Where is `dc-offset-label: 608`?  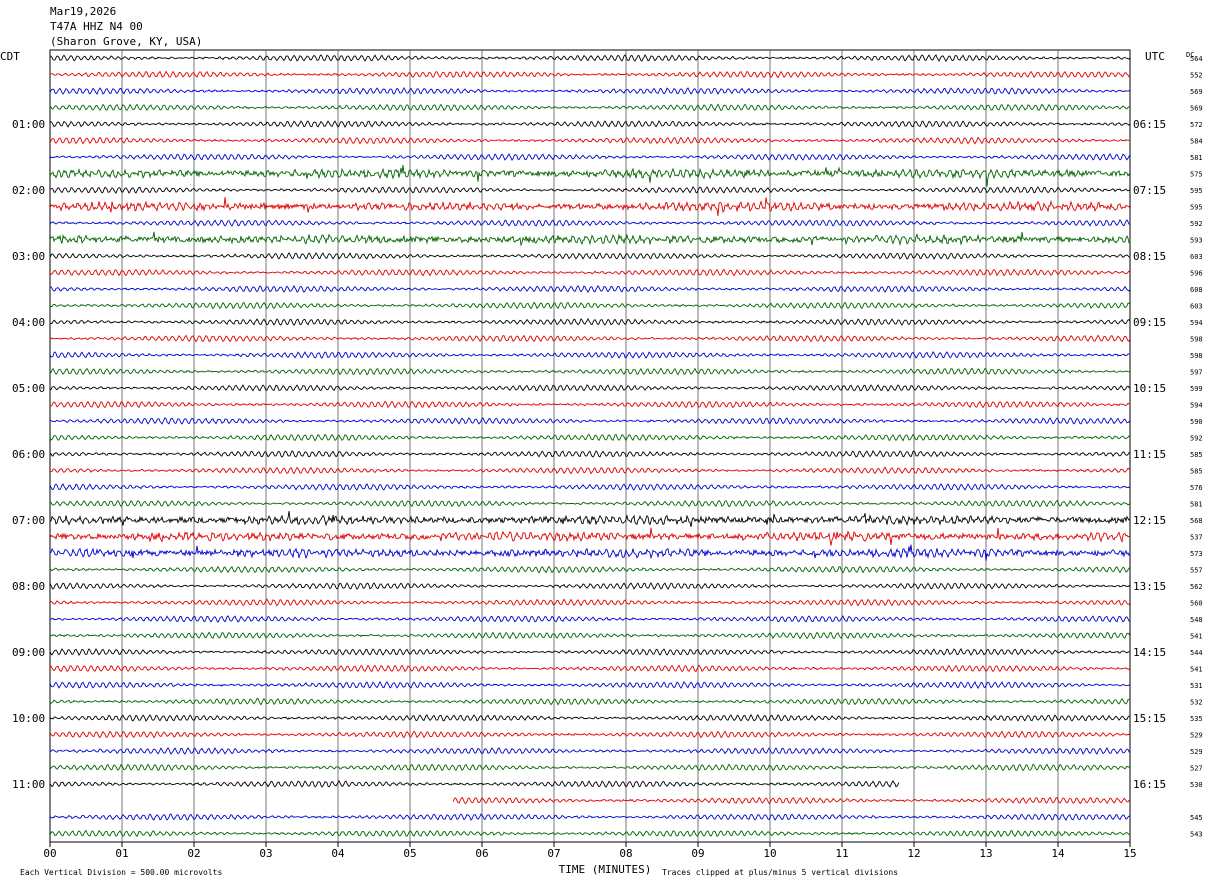
dc-offset-label: 608 is located at coordinates (1196, 290).